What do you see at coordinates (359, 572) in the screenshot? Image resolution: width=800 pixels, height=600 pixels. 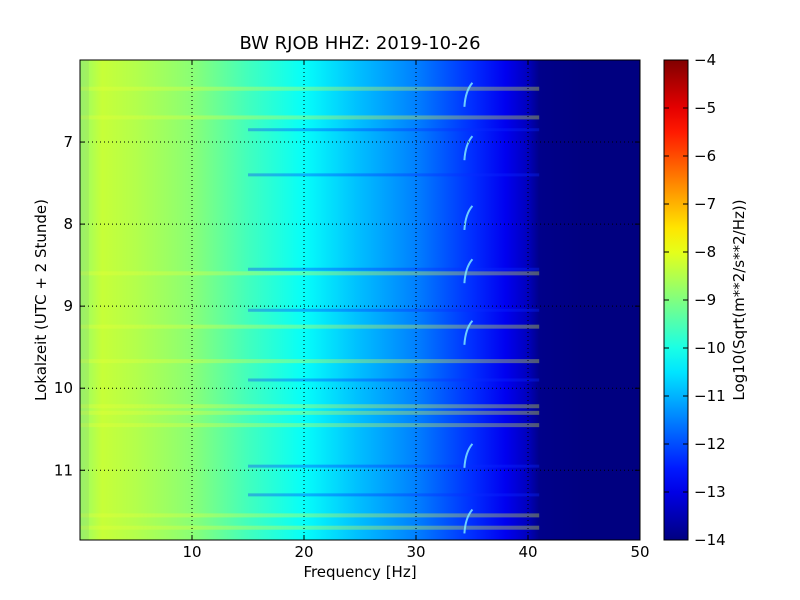 I see `x-axis-label: Frequency [Hz]` at bounding box center [359, 572].